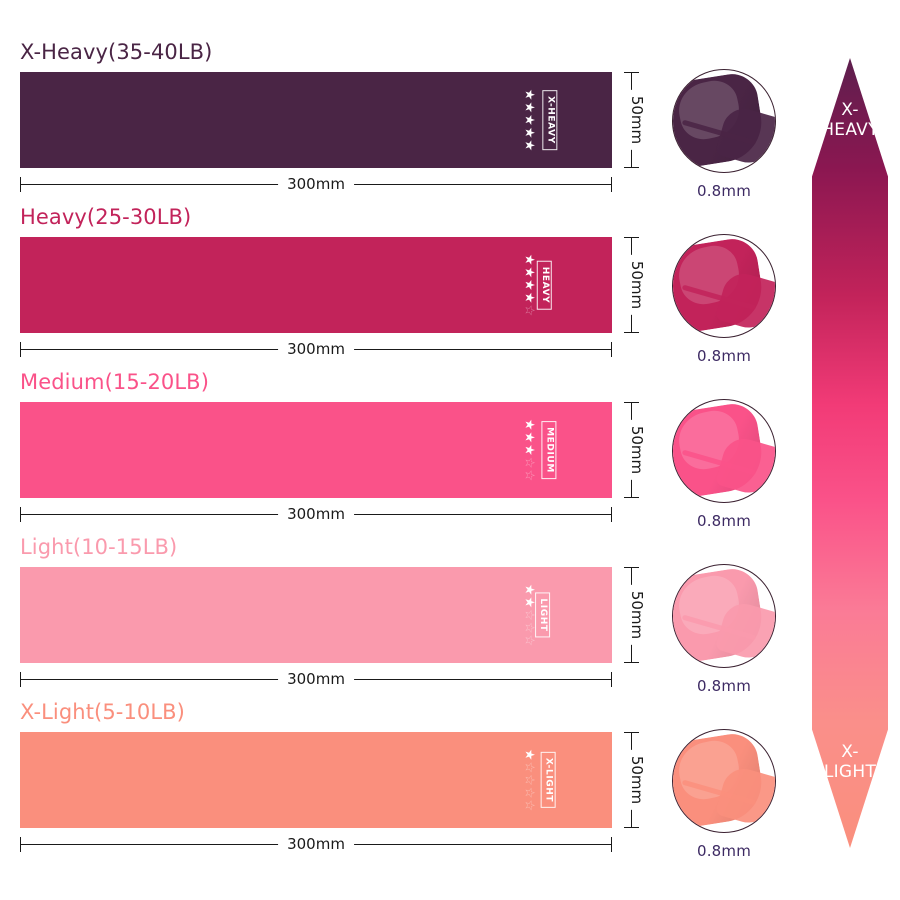 The width and height of the screenshot is (900, 900). Describe the element at coordinates (850, 772) in the screenshot. I see `arrow-bottom-label-line2: LIGHT` at that location.